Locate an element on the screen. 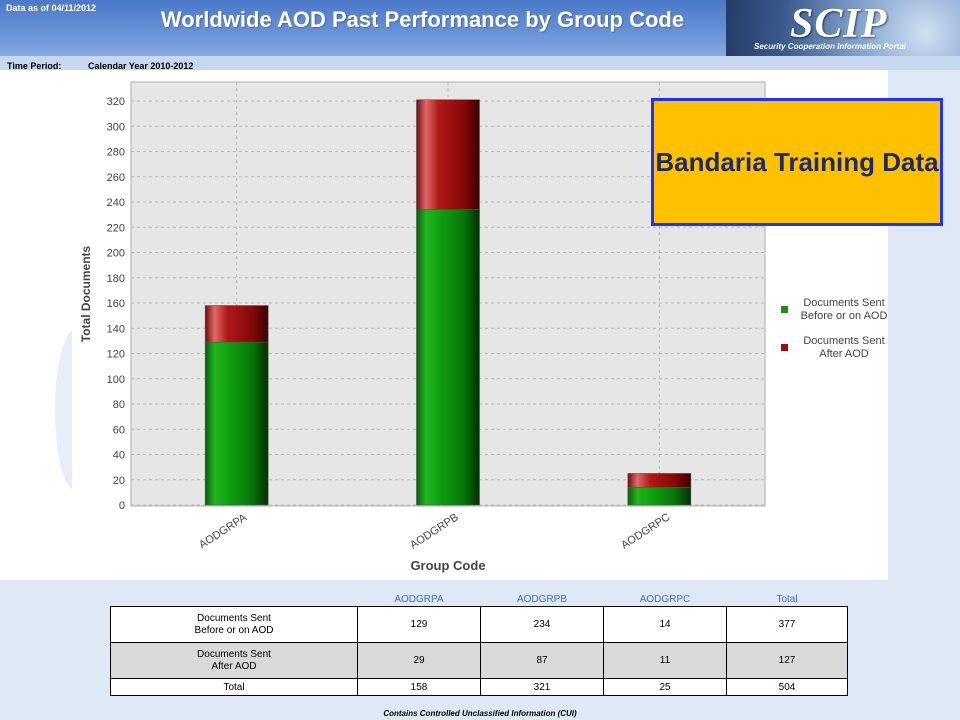 The width and height of the screenshot is (960, 720). y-tick-label: 60 is located at coordinates (119, 430).